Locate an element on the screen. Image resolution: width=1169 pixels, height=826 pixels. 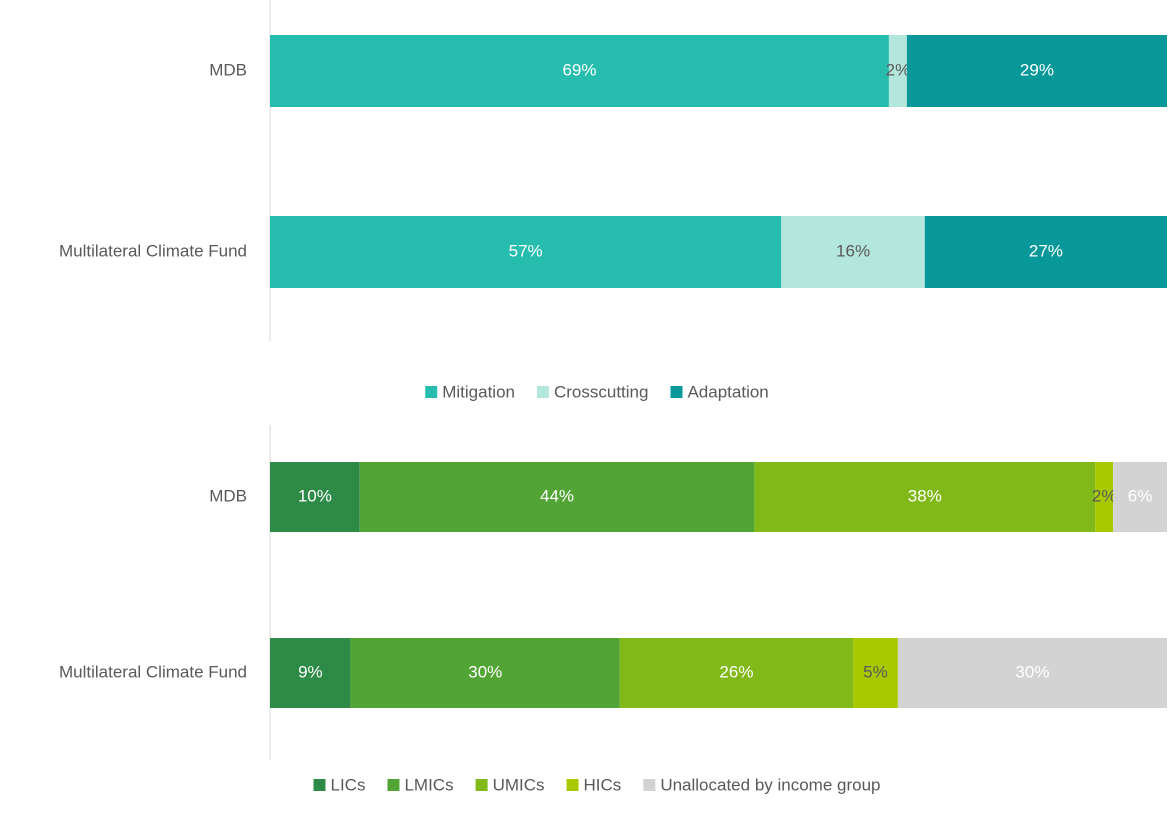
data-label: 44% is located at coordinates (557, 495).